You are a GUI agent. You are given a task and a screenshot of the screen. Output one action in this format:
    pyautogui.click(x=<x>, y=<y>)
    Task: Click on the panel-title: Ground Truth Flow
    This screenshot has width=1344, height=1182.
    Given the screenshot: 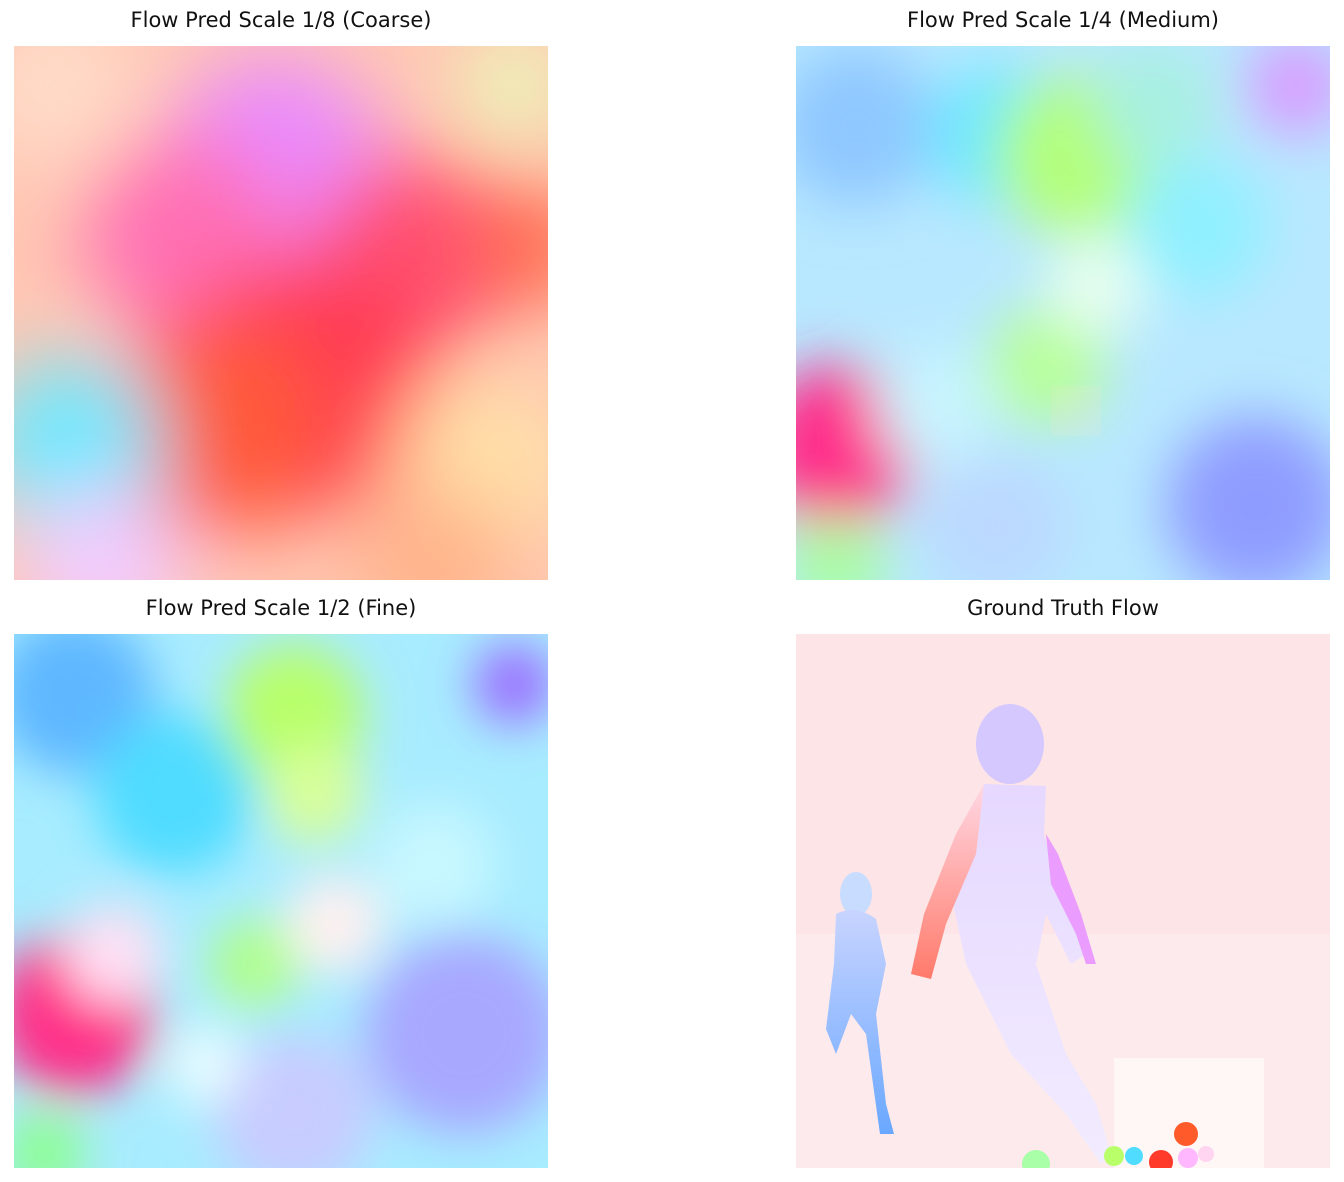 What is the action you would take?
    pyautogui.click(x=1063, y=608)
    